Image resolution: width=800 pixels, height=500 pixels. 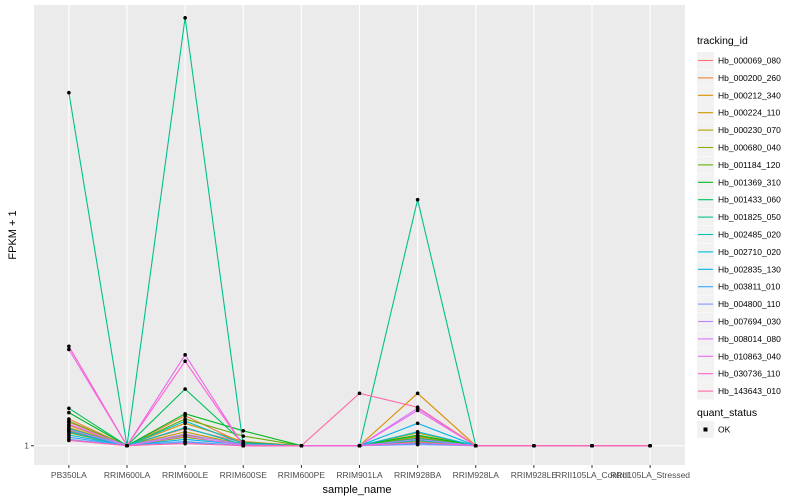 What do you see at coordinates (749, 356) in the screenshot?
I see `legend-label: Hb_010863_040` at bounding box center [749, 356].